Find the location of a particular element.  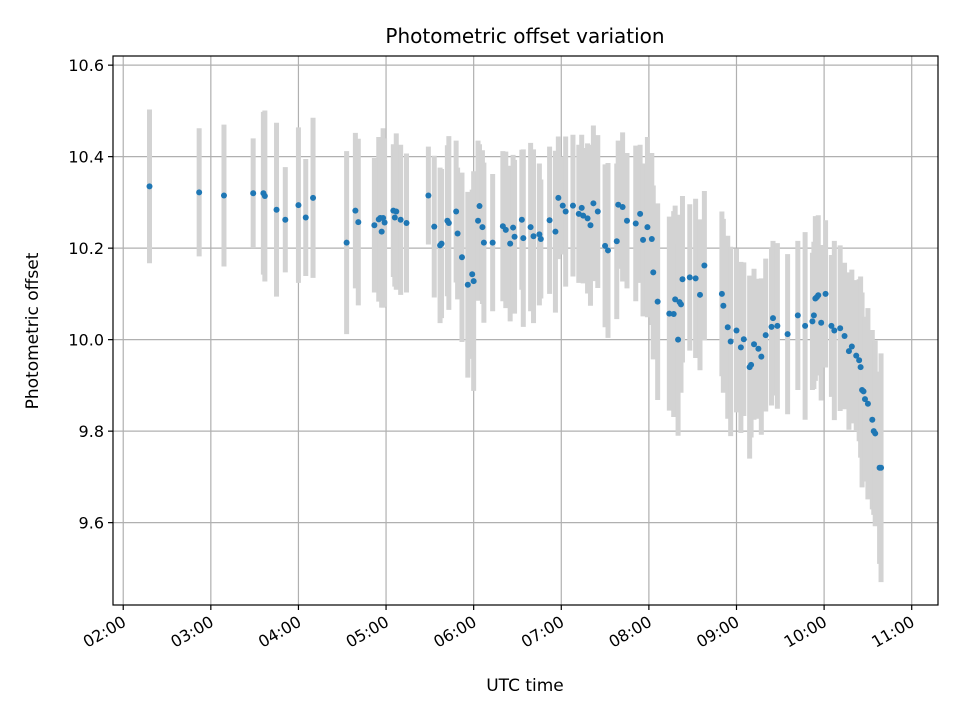

y-axis-title: Photometric offset is located at coordinates (33, 330).